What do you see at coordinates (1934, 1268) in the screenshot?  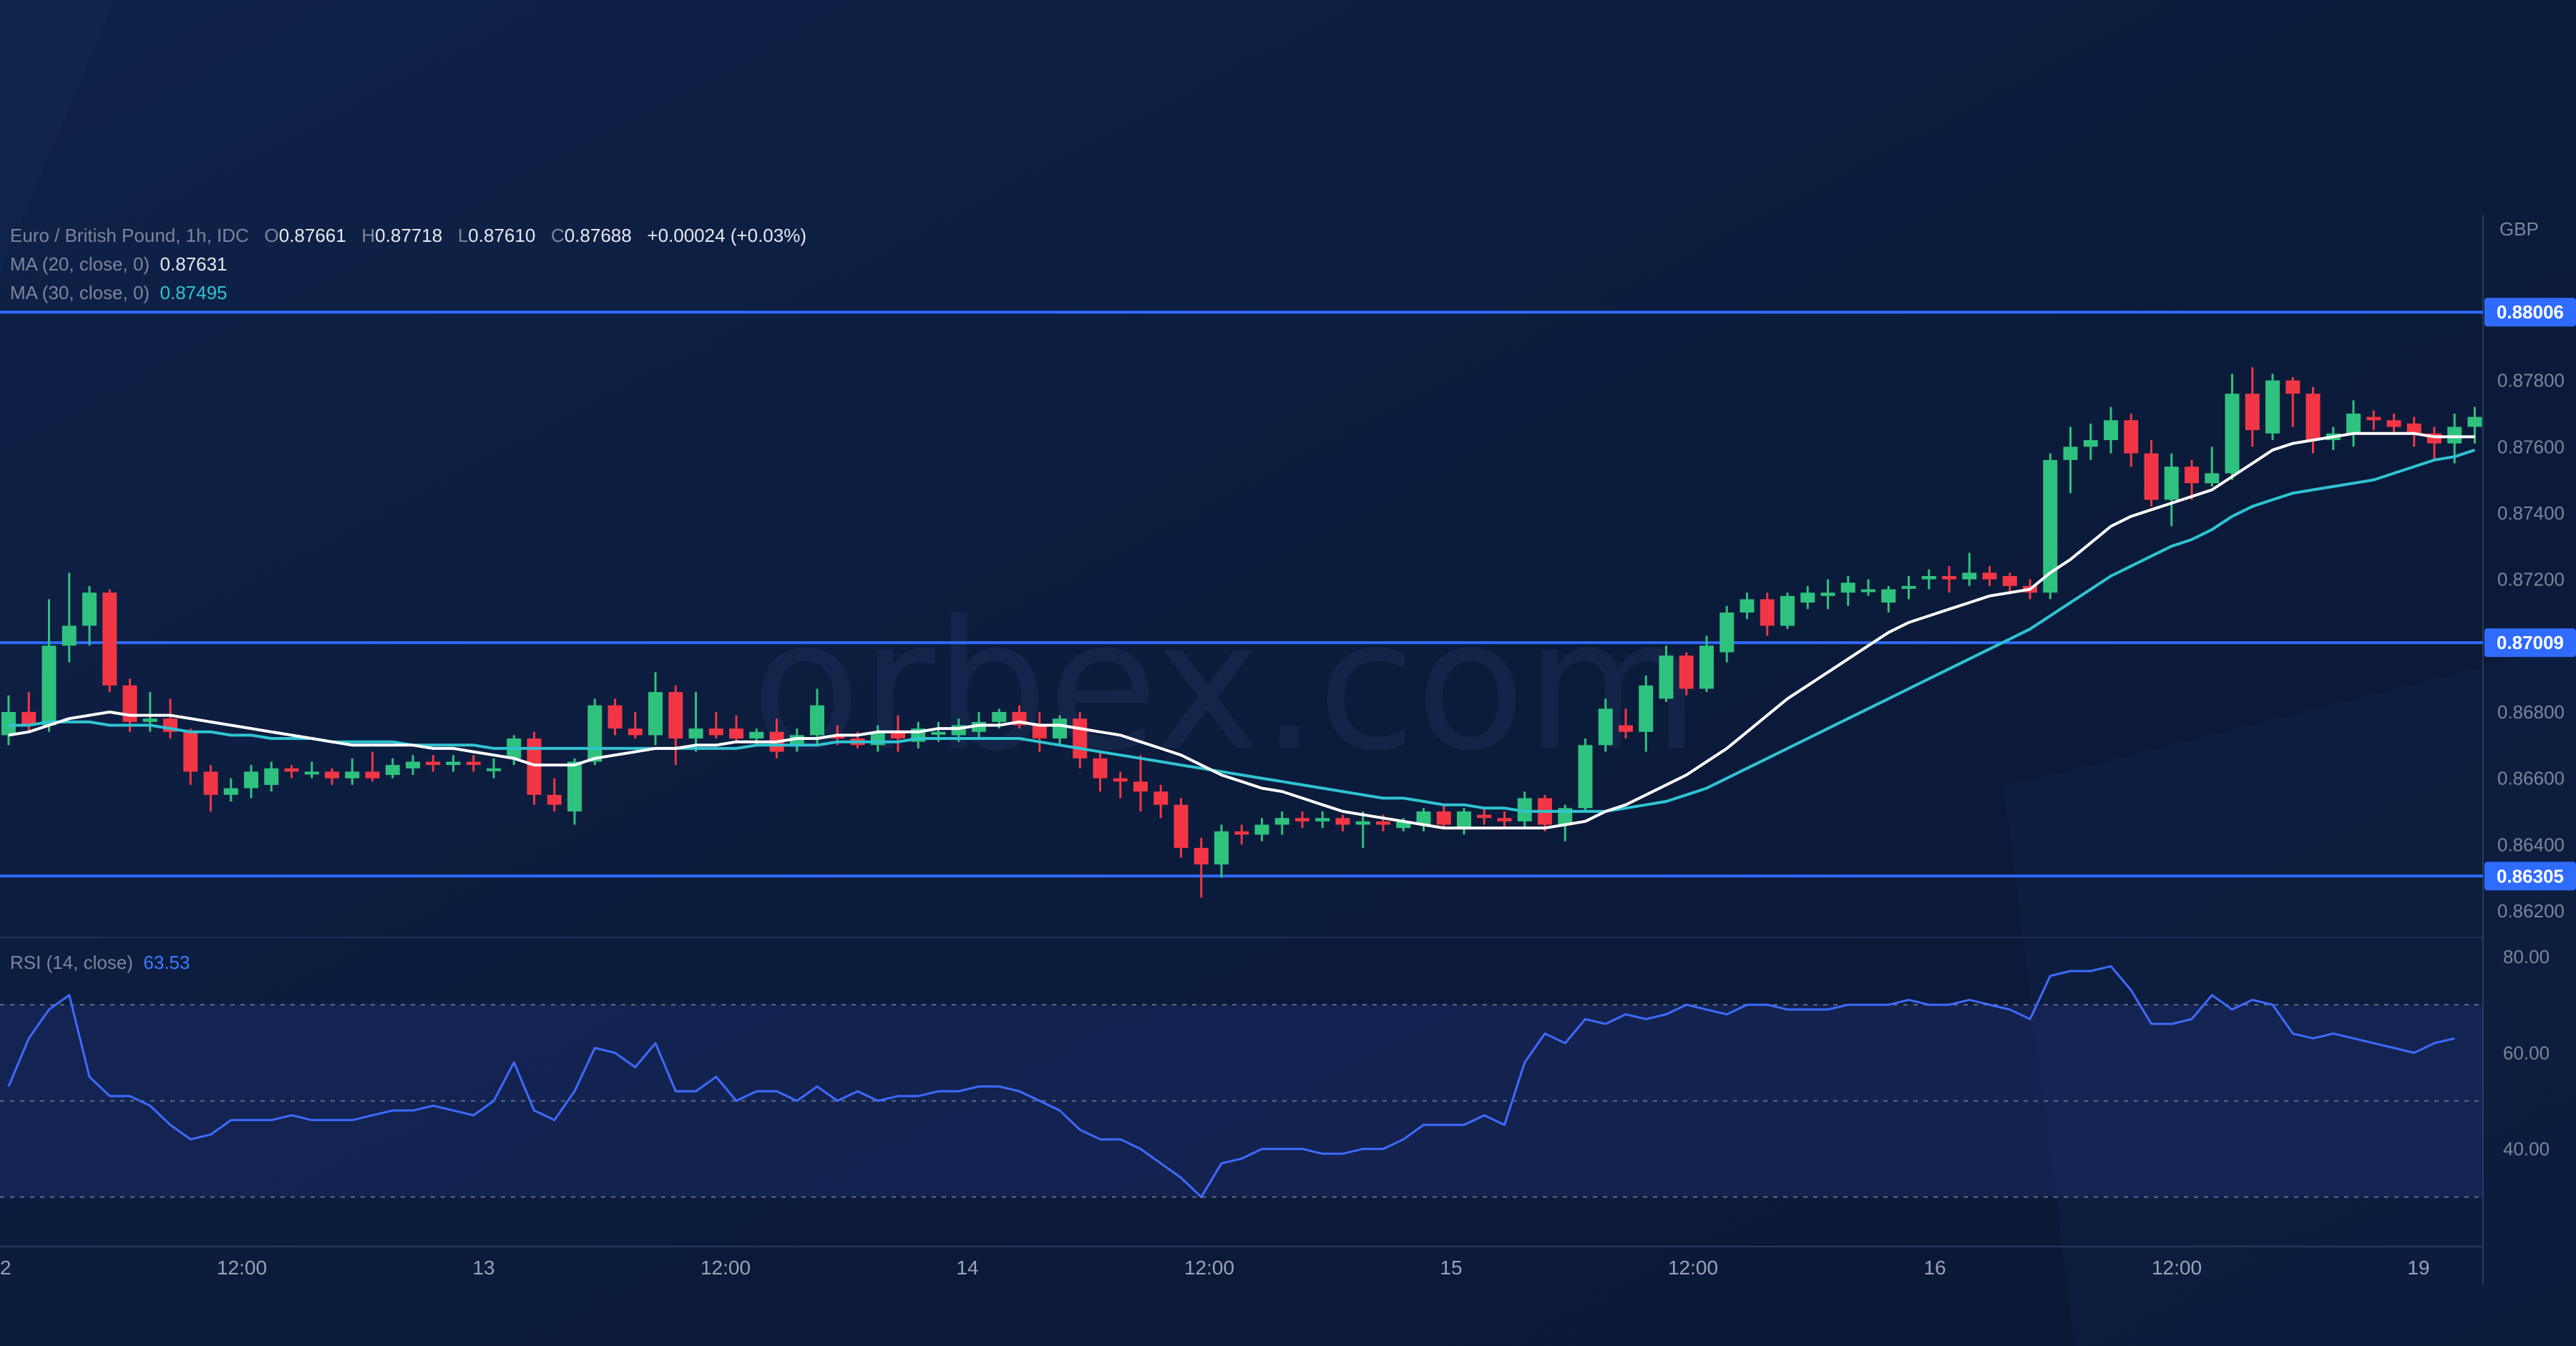 I see `time-tick-label: 16` at bounding box center [1934, 1268].